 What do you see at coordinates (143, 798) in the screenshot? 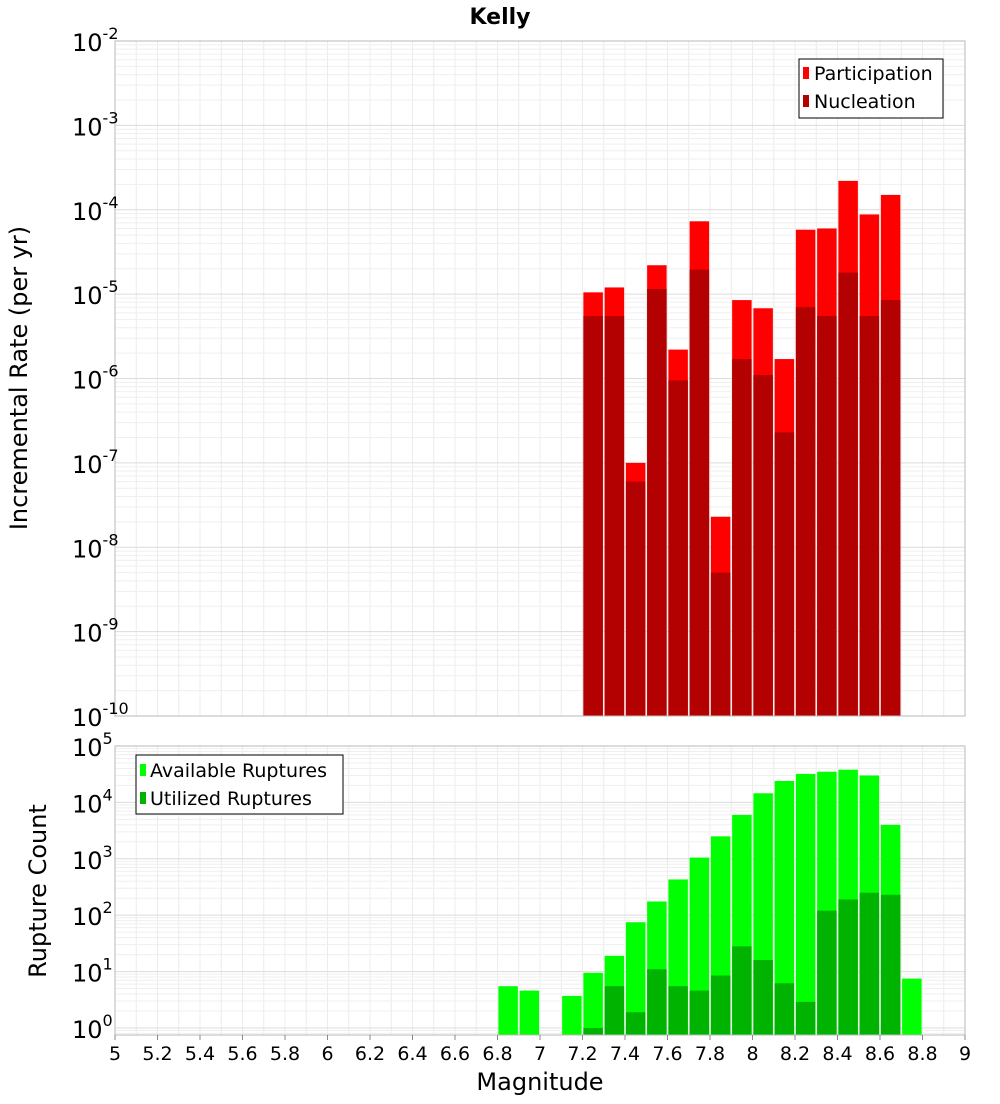
I see `legend-swatch-utilized-ruptures` at bounding box center [143, 798].